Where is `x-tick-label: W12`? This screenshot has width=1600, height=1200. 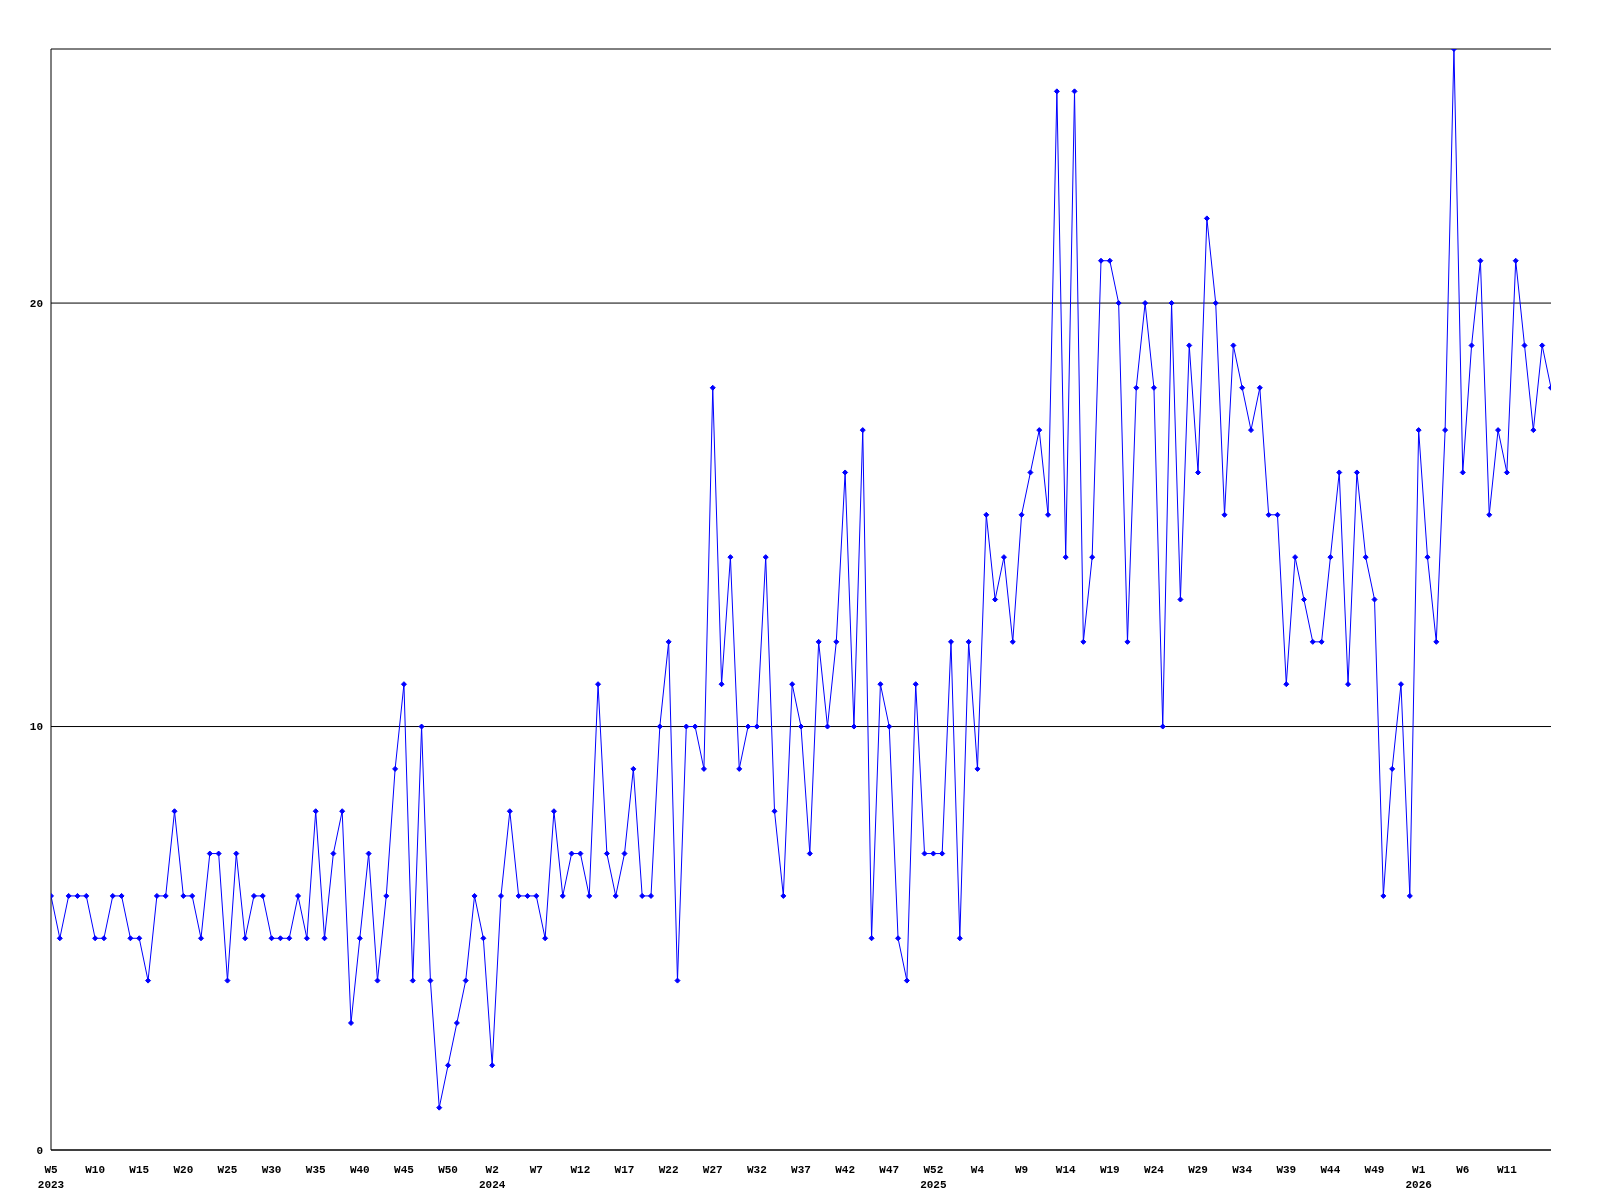
x-tick-label: W12 is located at coordinates (580, 1170).